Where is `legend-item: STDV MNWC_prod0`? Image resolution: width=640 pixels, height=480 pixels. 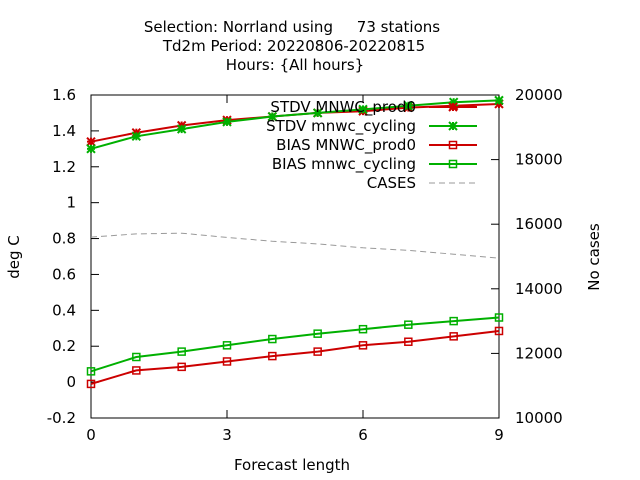
legend-item: STDV MNWC_prod0 is located at coordinates (373, 107).